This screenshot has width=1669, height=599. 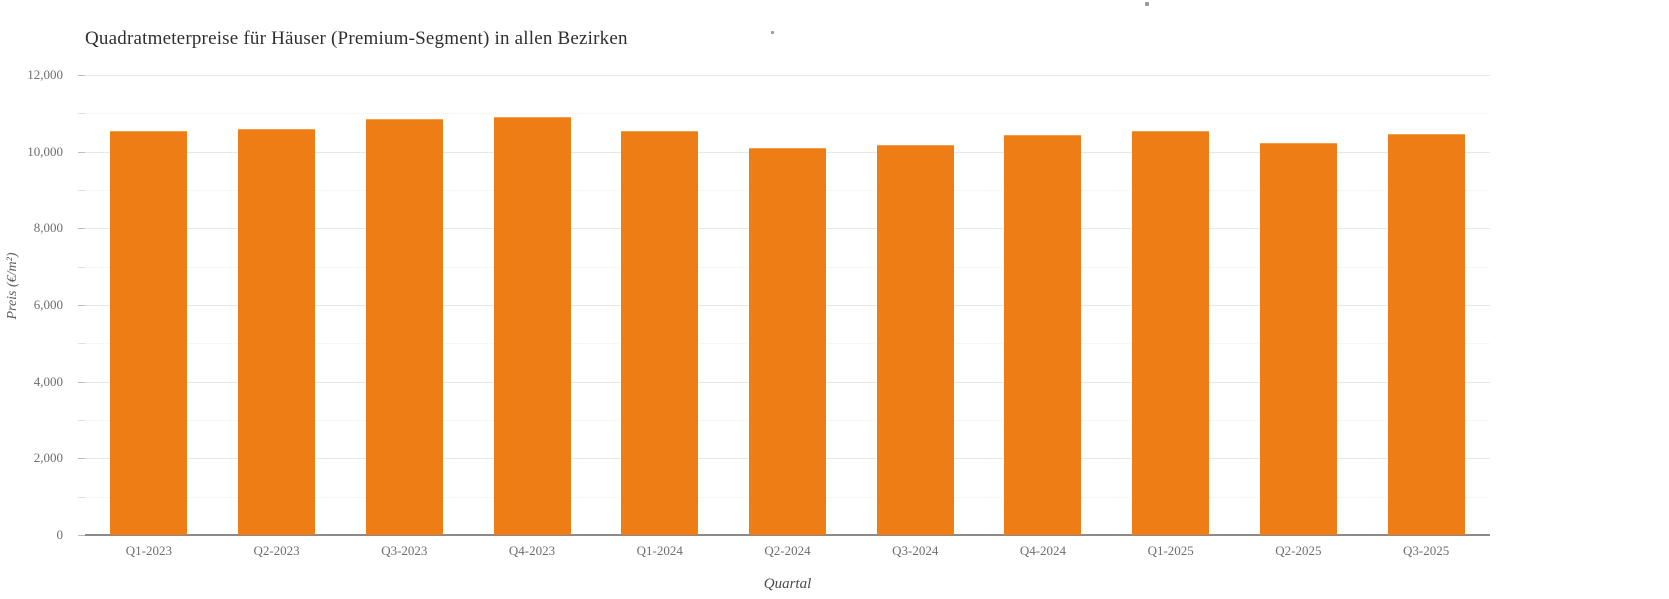 What do you see at coordinates (1043, 550) in the screenshot?
I see `x-tick-label: Q4-2024` at bounding box center [1043, 550].